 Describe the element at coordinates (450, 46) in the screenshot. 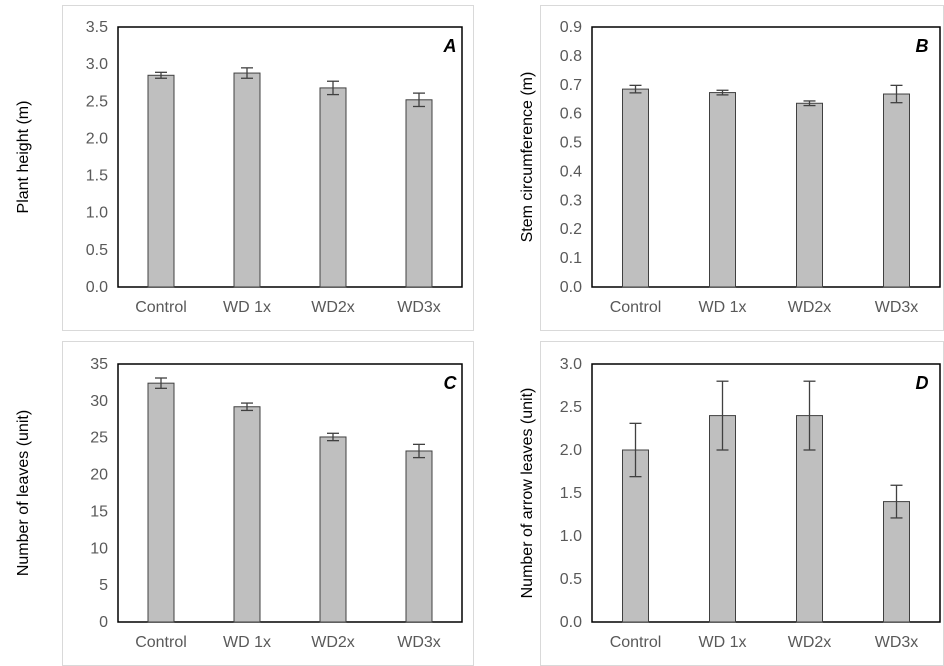

I see `panel-letter: A` at that location.